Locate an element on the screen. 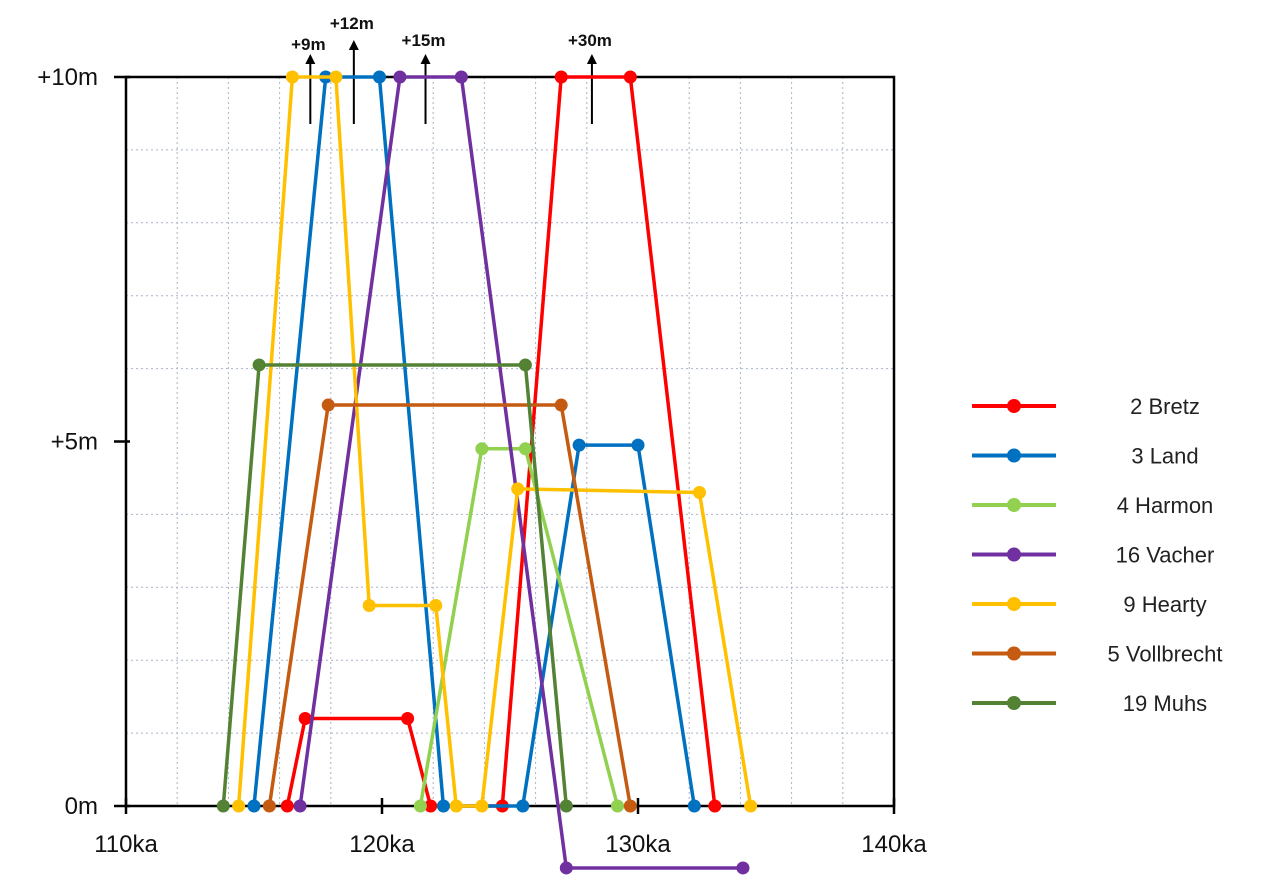 The height and width of the screenshot is (883, 1263). legend-label: 4 Harmon is located at coordinates (1165, 505).